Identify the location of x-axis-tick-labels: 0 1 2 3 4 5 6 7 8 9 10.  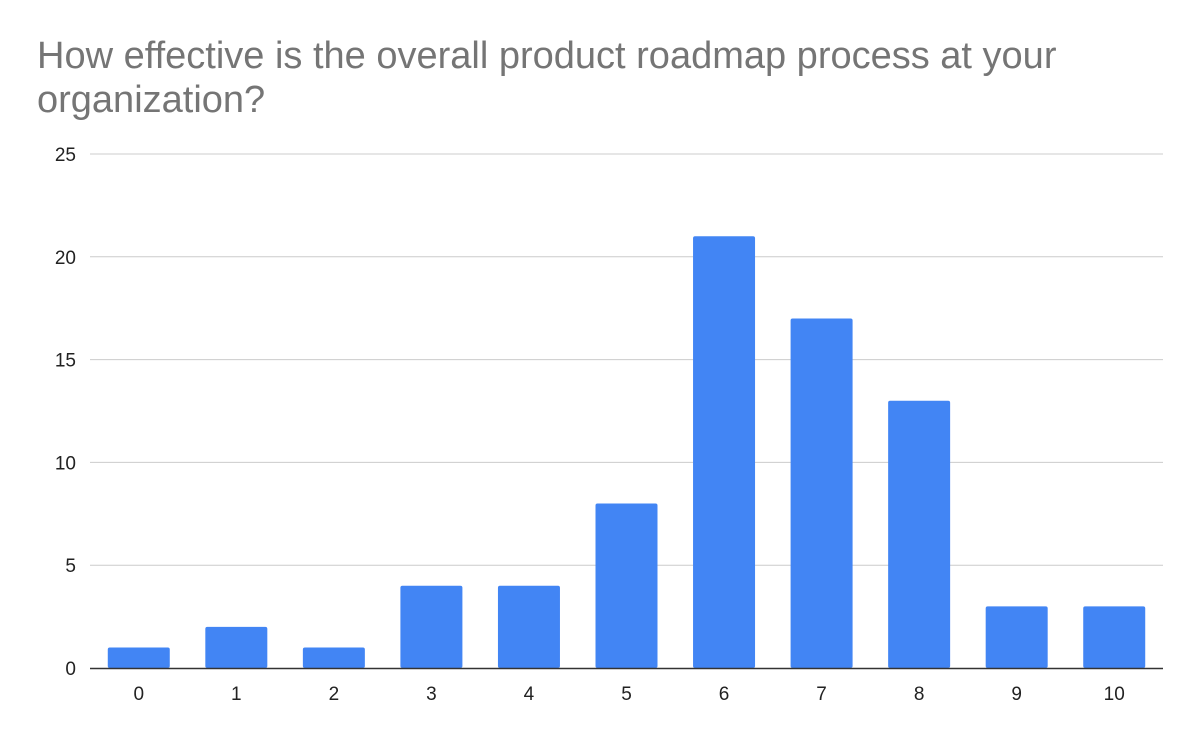
(628, 694).